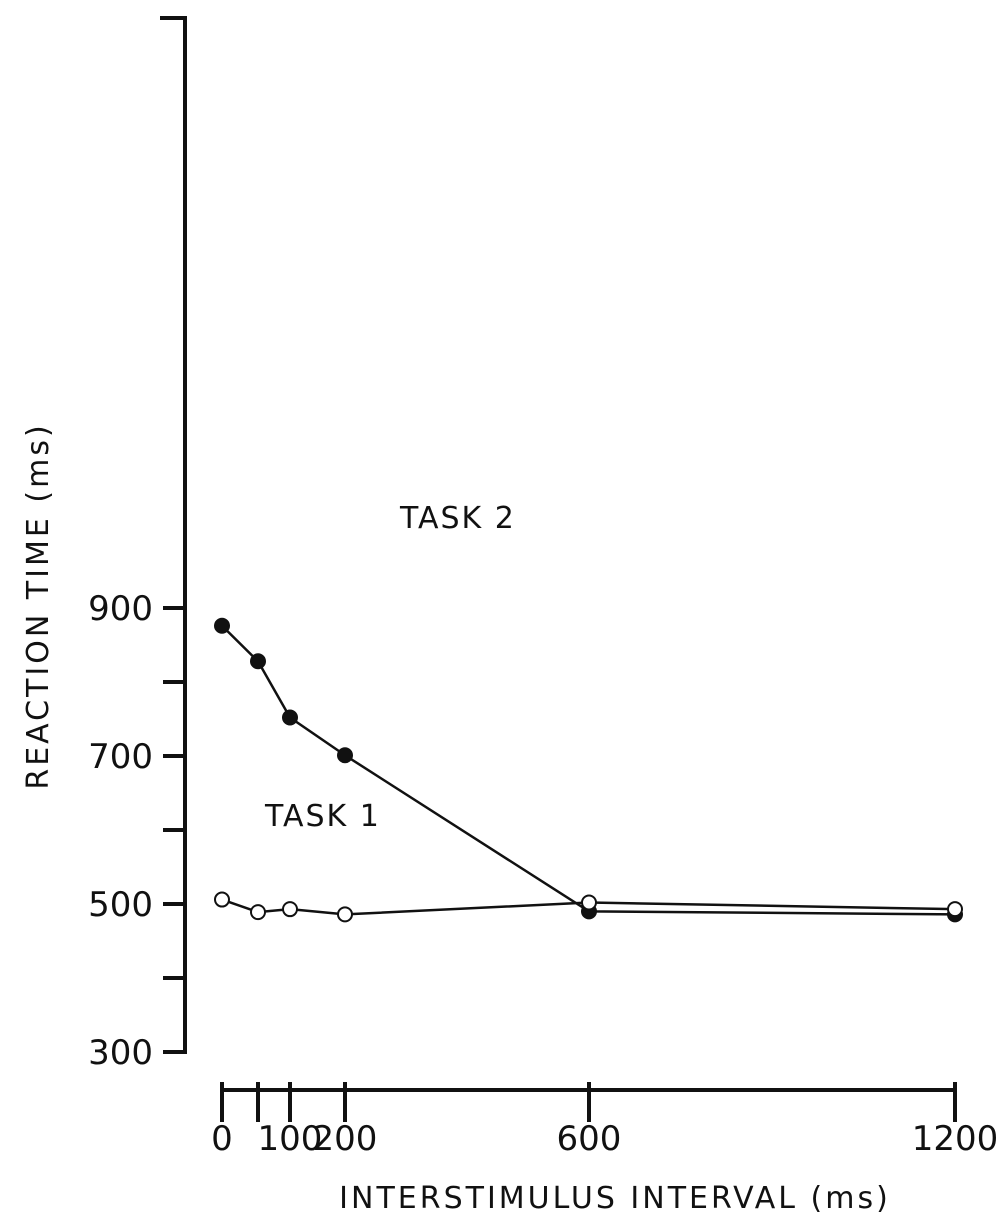 This screenshot has height=1226, width=1006. Describe the element at coordinates (457, 518) in the screenshot. I see `series-label-task-2: TASK 2` at that location.